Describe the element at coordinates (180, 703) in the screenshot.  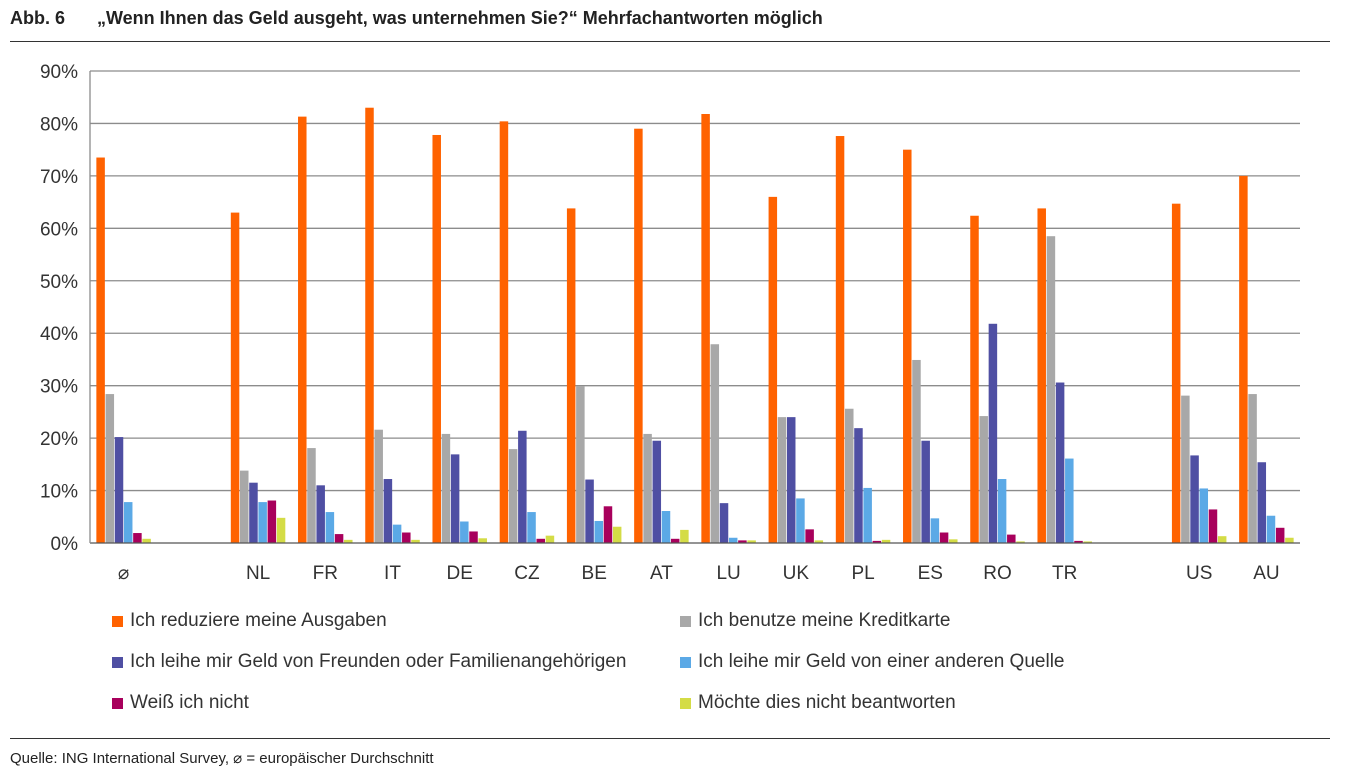
I see `legend-item: Weiß ich nicht` at that location.